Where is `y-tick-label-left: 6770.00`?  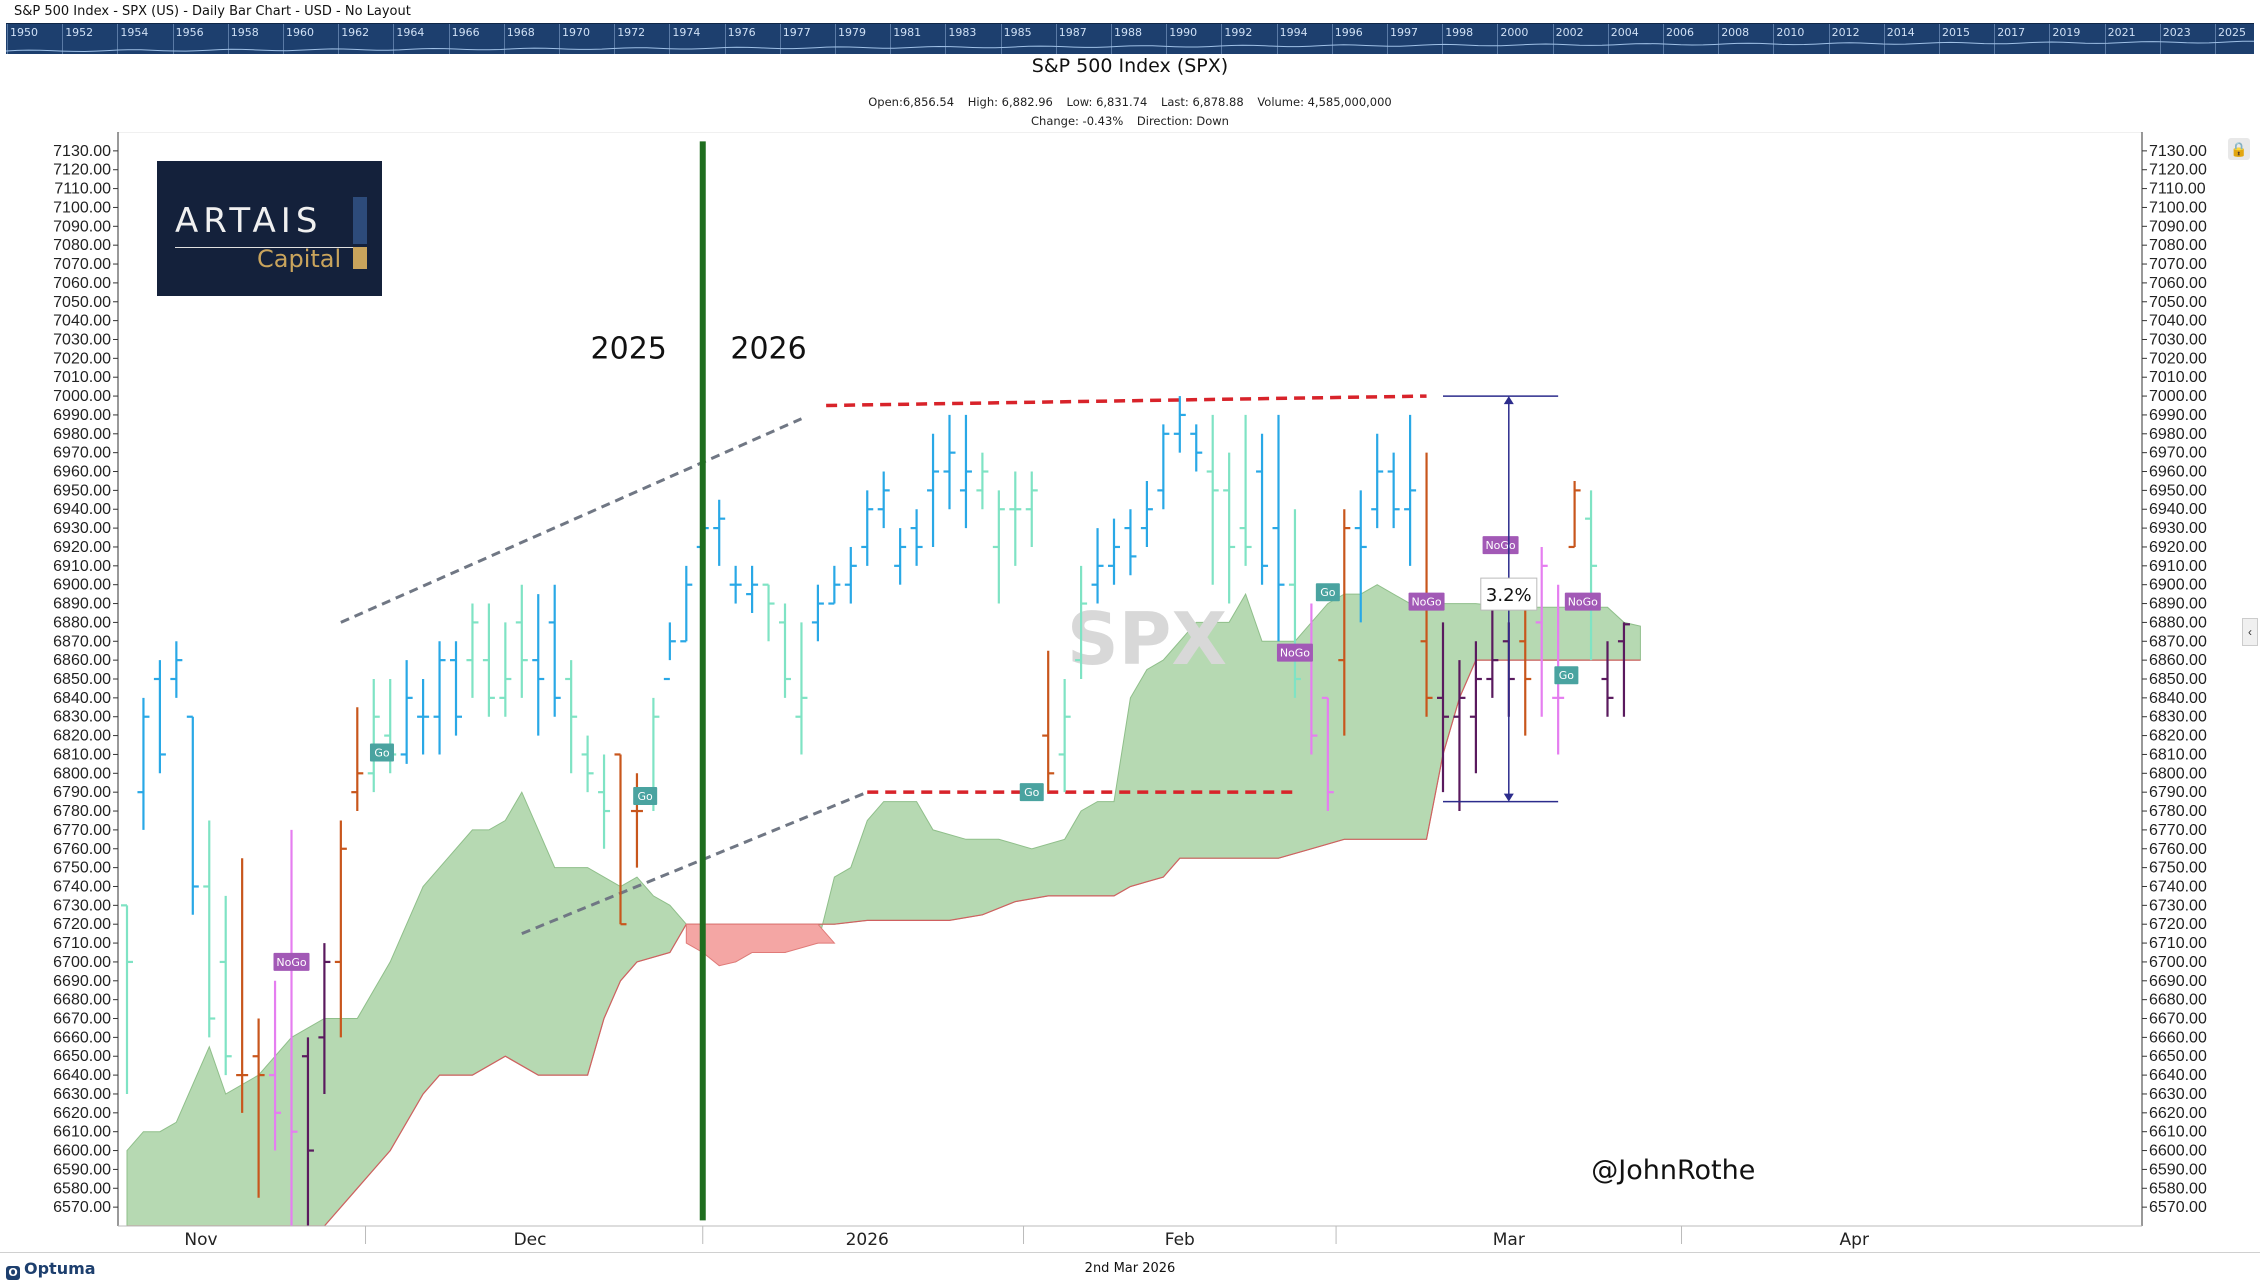 y-tick-label-left: 6770.00 is located at coordinates (82, 830).